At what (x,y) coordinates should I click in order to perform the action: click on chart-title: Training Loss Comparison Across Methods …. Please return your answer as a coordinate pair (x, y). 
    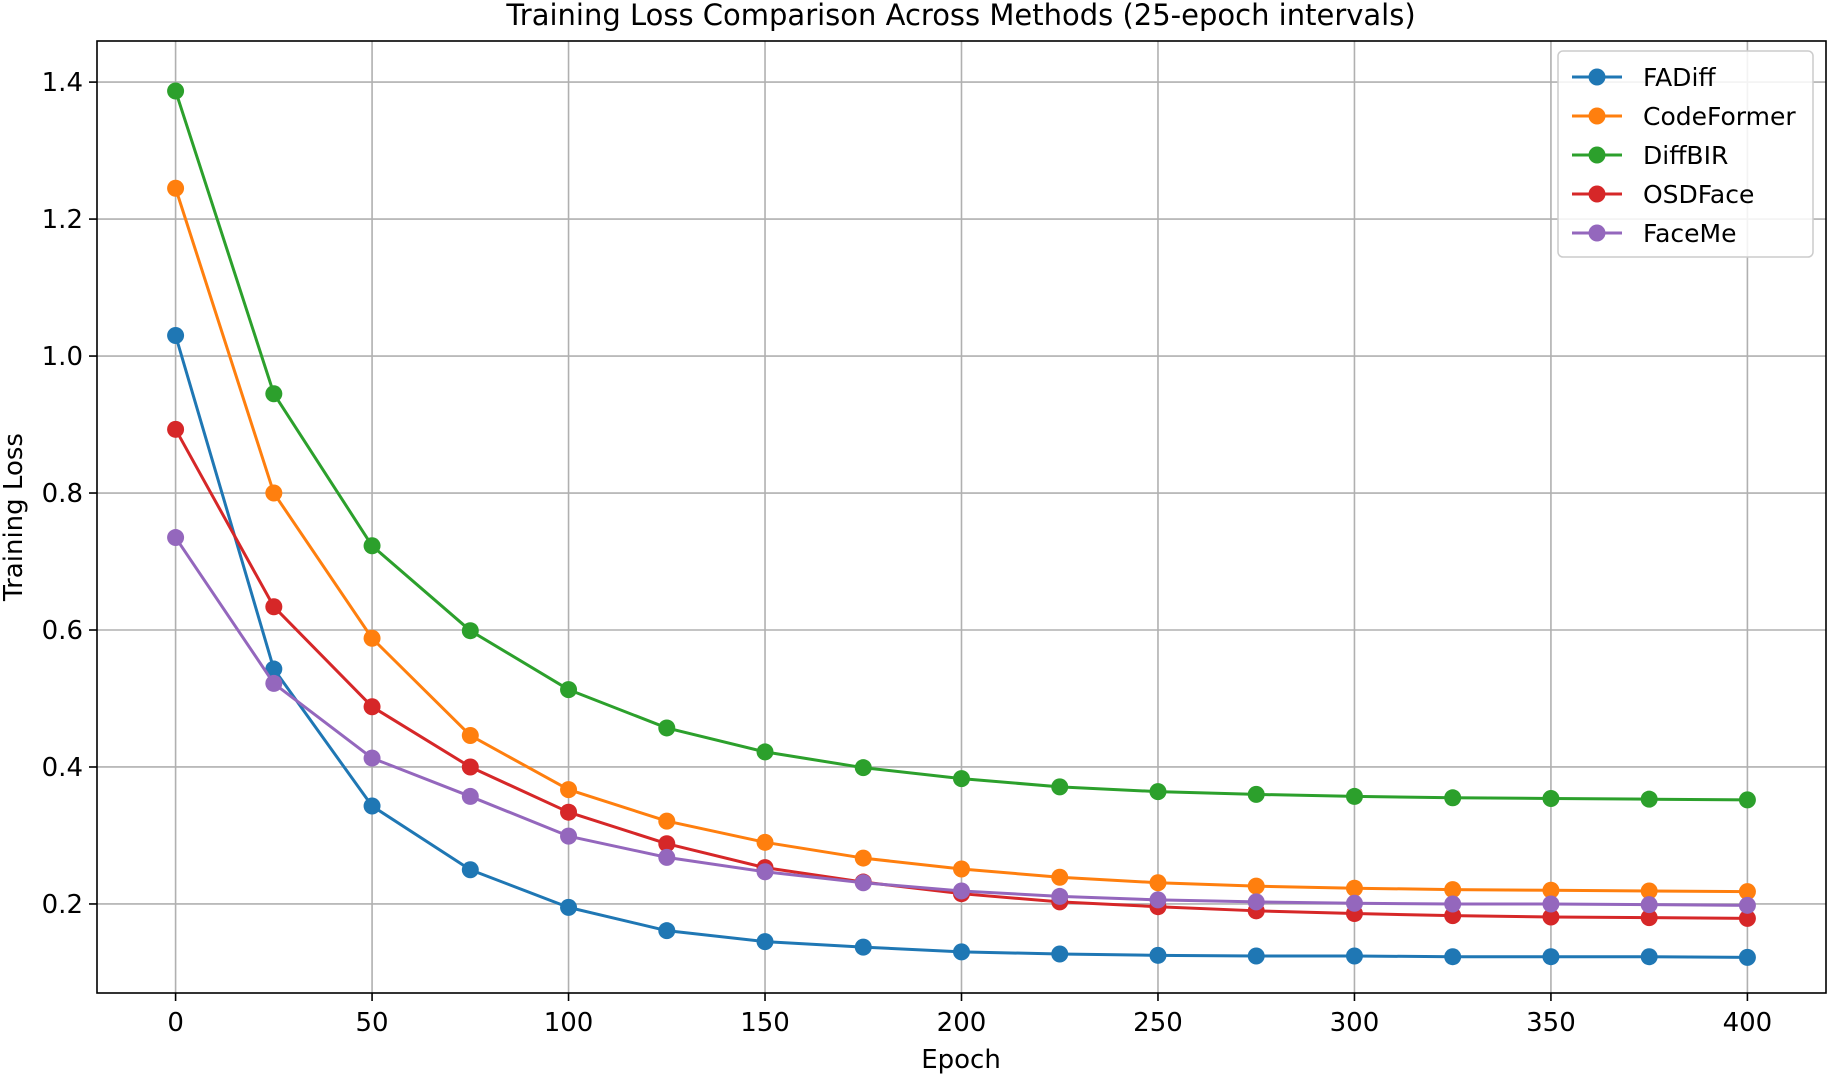
    Looking at the image, I should click on (960, 16).